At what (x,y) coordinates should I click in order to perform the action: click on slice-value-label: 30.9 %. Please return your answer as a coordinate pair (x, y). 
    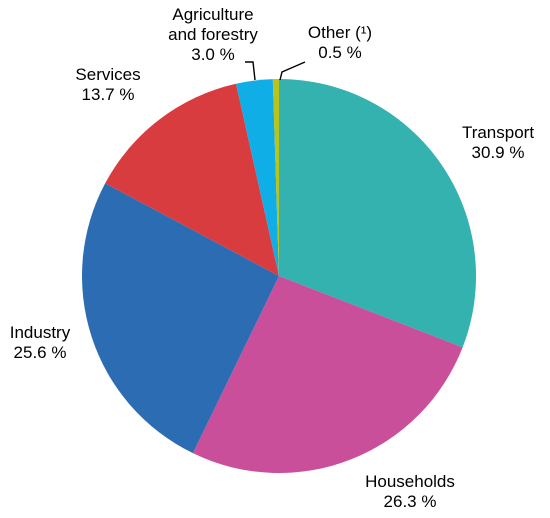
    Looking at the image, I should click on (498, 152).